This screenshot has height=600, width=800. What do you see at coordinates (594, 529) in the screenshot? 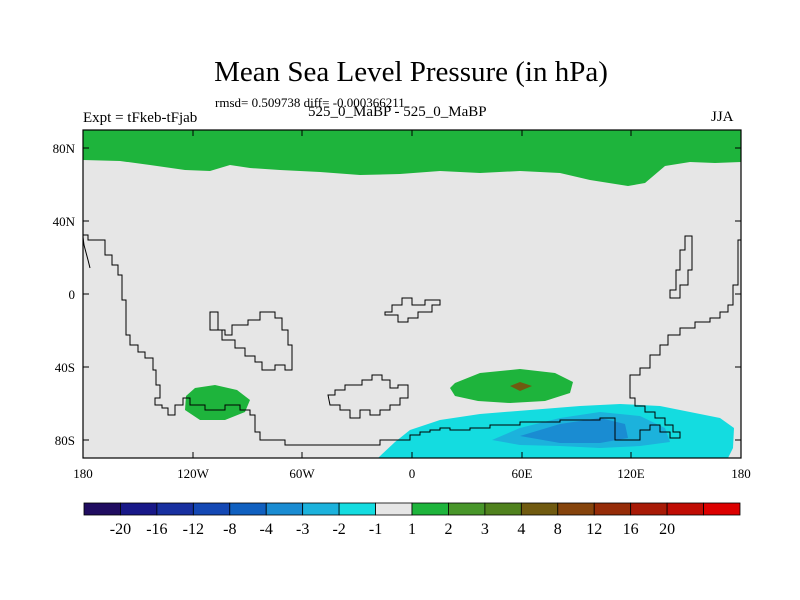
I see `colorbar-label: 12` at bounding box center [594, 529].